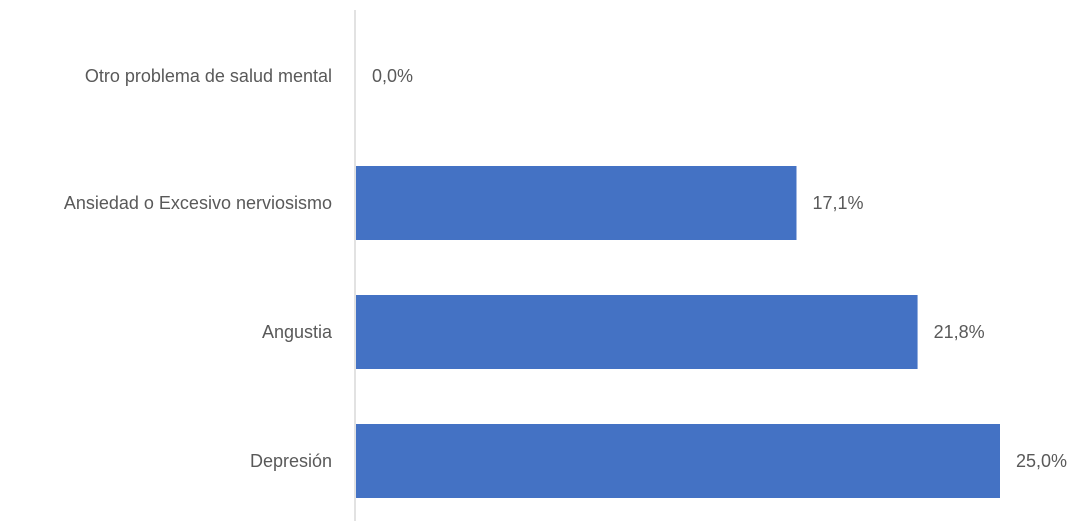  What do you see at coordinates (297, 332) in the screenshot?
I see `category-label: Angustia` at bounding box center [297, 332].